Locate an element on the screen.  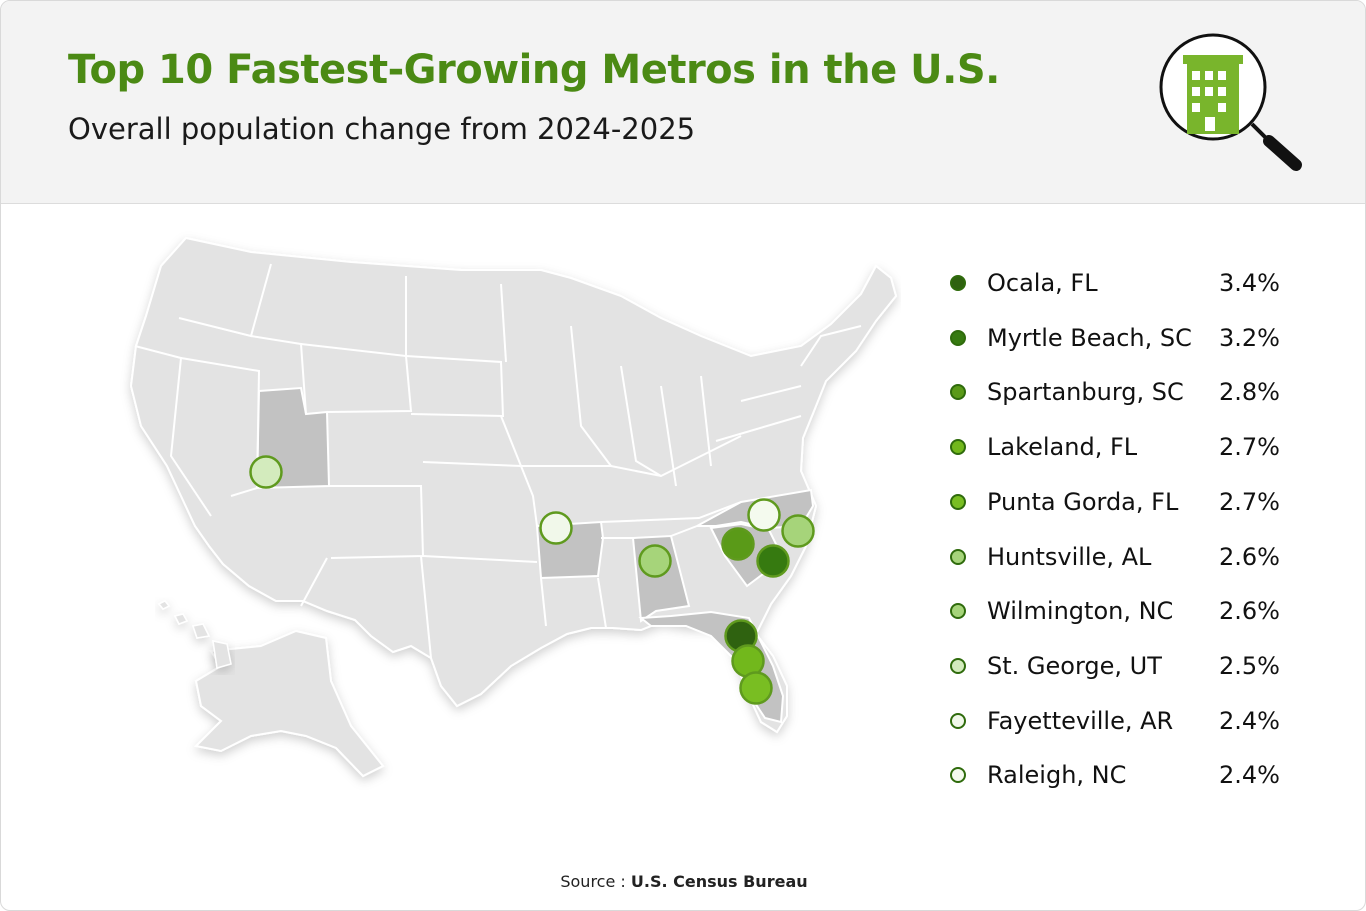
legend-metro-name: Lakeland, FL is located at coordinates (1062, 447).